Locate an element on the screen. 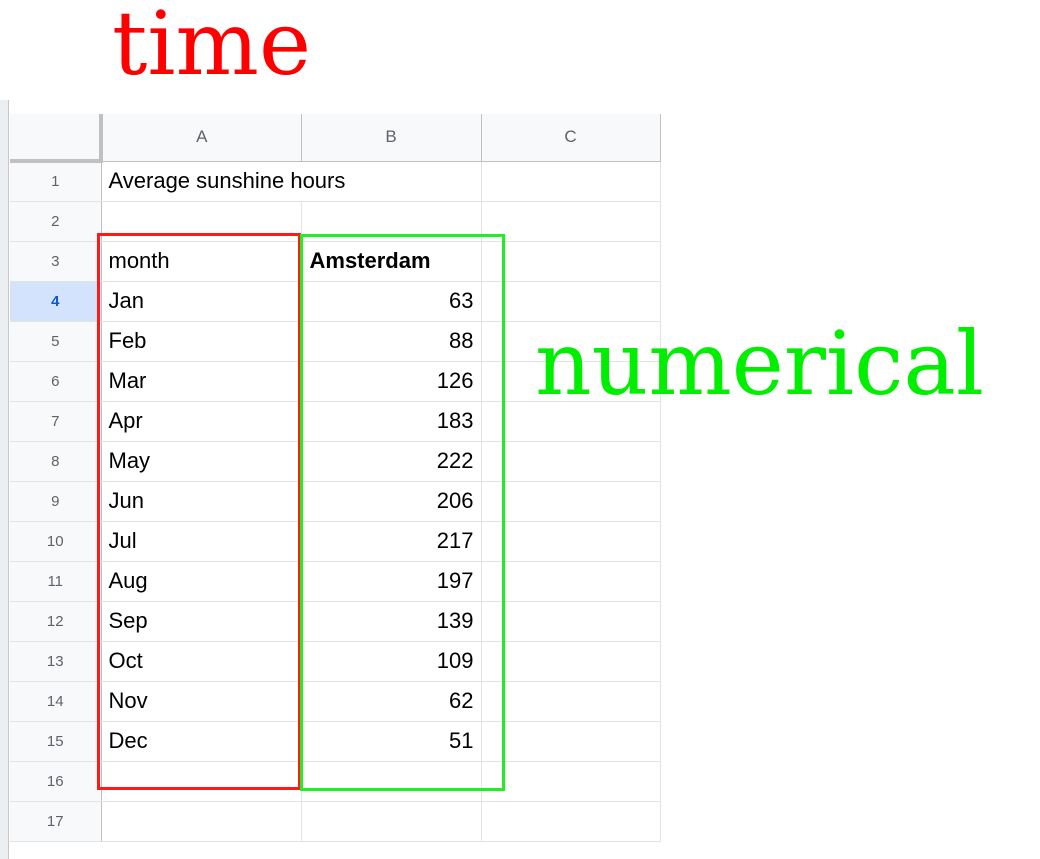  cell-b15: 51 is located at coordinates (391, 741).